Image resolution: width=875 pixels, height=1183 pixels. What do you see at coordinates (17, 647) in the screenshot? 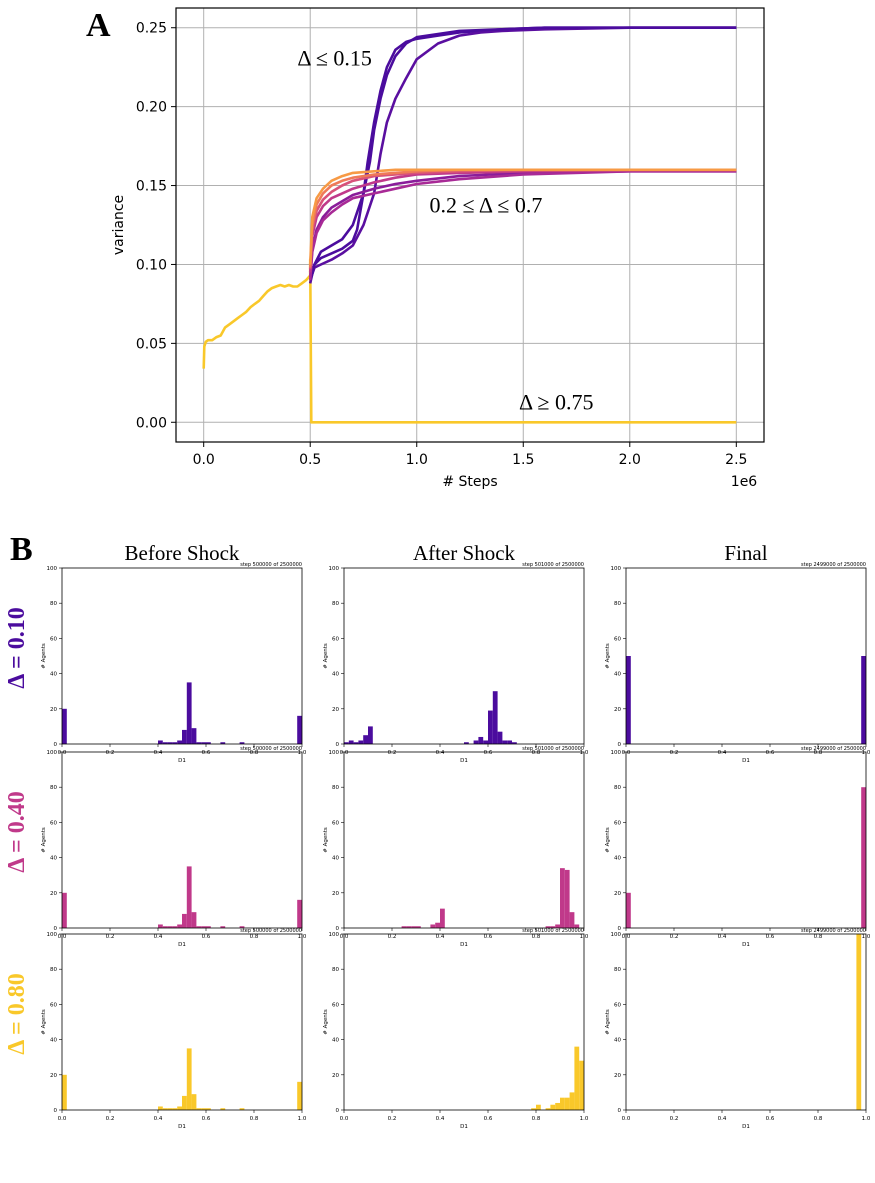
I see `row-label: Δ = 0.10` at bounding box center [17, 647].